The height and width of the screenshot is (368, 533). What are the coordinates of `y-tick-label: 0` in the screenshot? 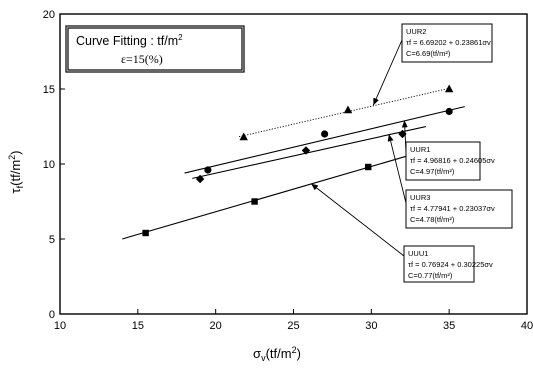 It's located at (52, 315).